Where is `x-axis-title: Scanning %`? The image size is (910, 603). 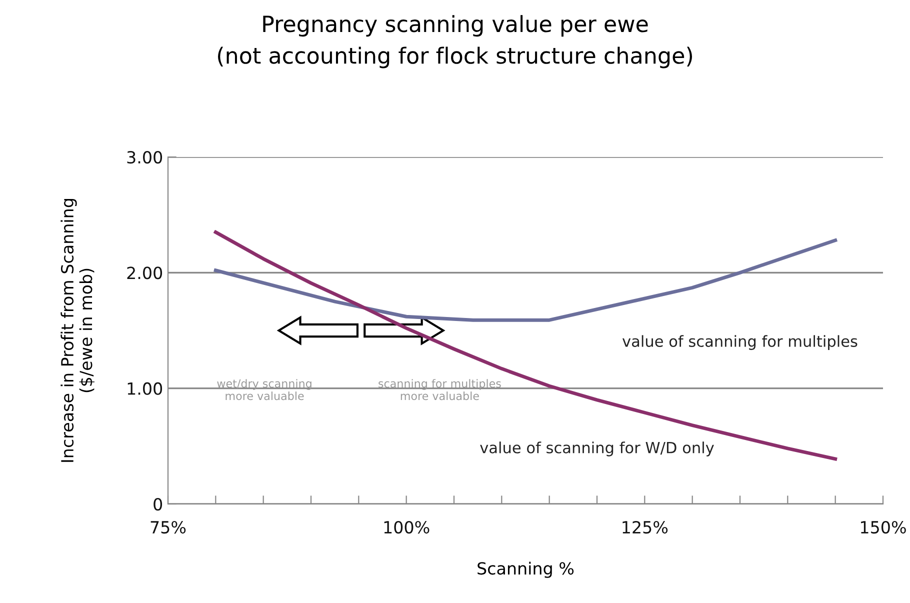
x-axis-title: Scanning % is located at coordinates (526, 570).